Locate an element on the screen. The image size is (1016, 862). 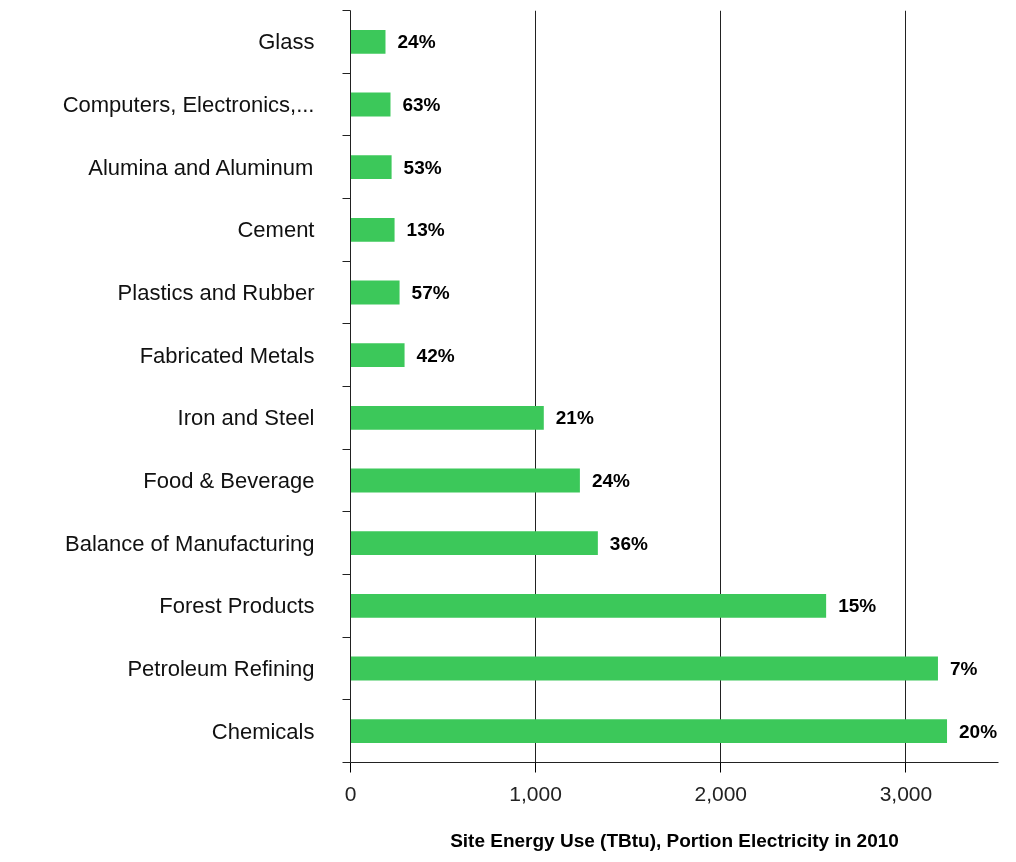
y-tick-label: Cement is located at coordinates (276, 230).